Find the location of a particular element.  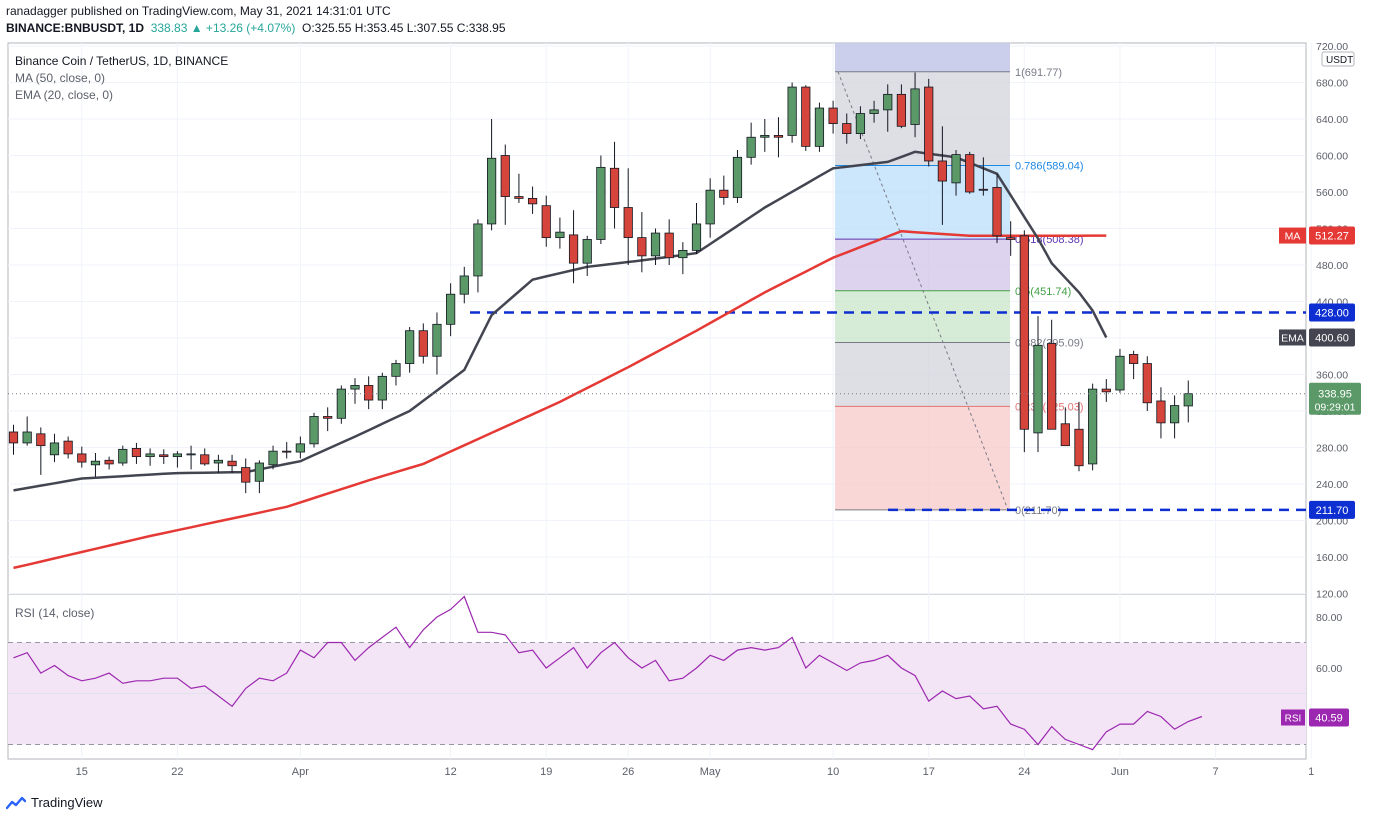

time-tick-label: 12 is located at coordinates (450, 772).